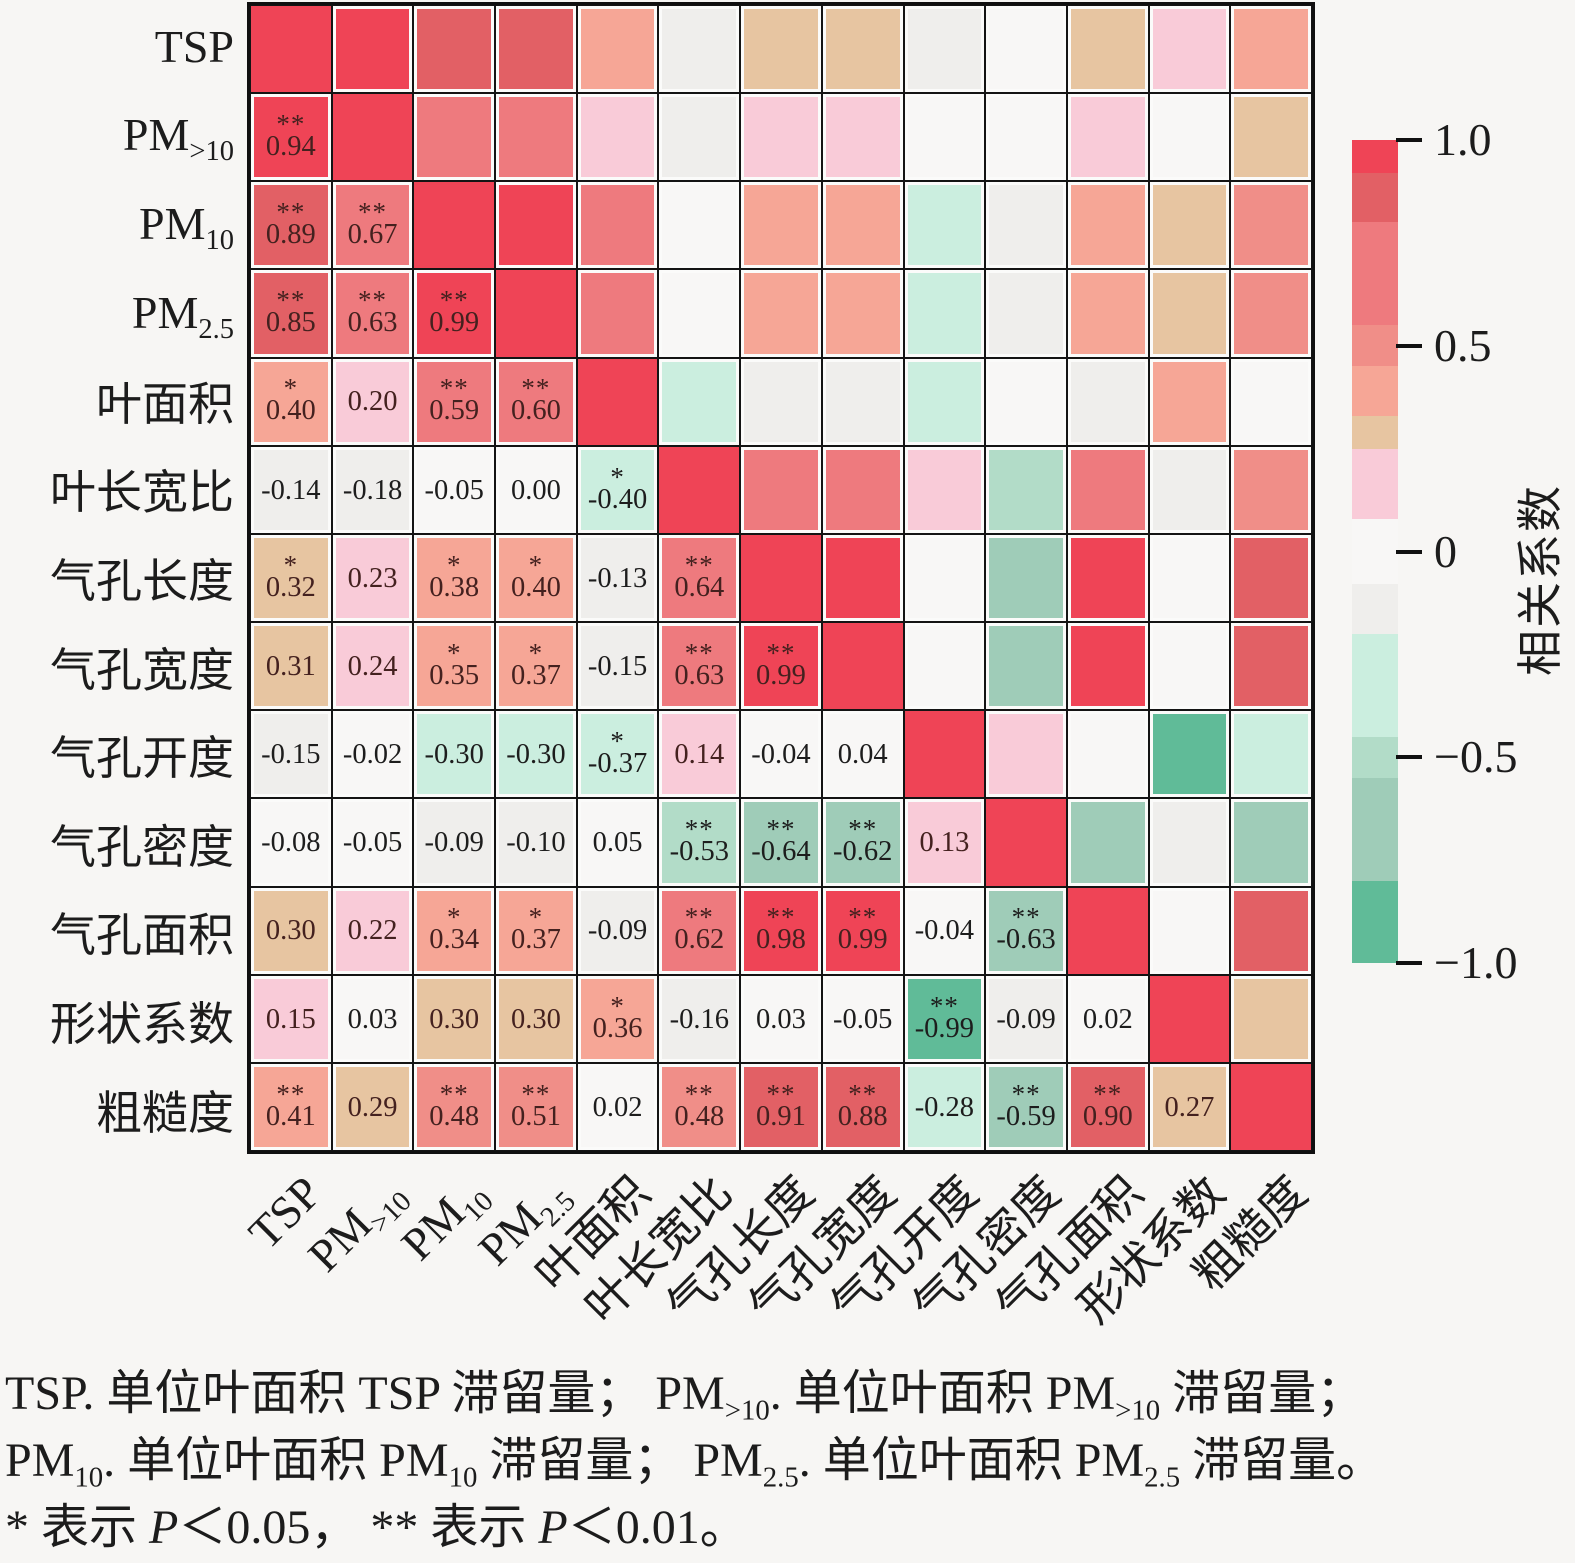  I want to click on correlation-number: 0.03, so click(781, 1019).